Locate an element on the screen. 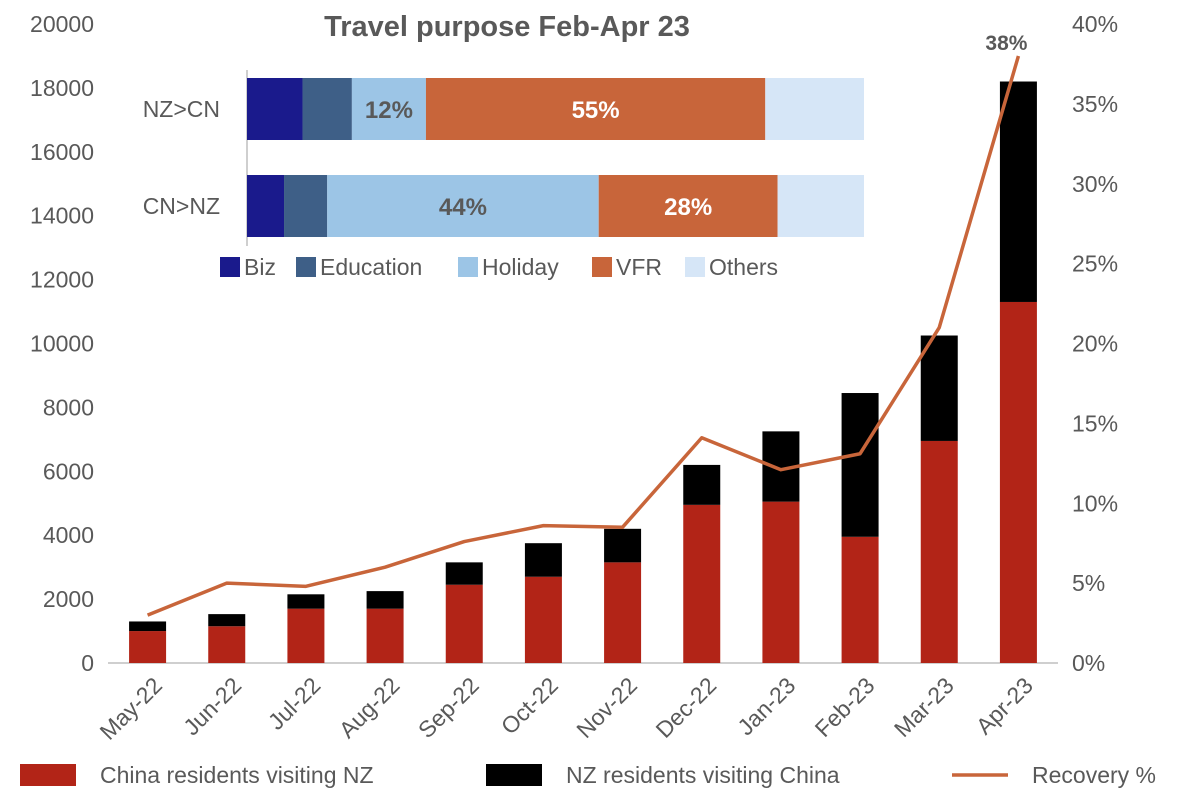 This screenshot has width=1202, height=811. right-axis: 0% 5% 10% 15% 20% 25% 30% 35% 40% is located at coordinates (1095, 343).